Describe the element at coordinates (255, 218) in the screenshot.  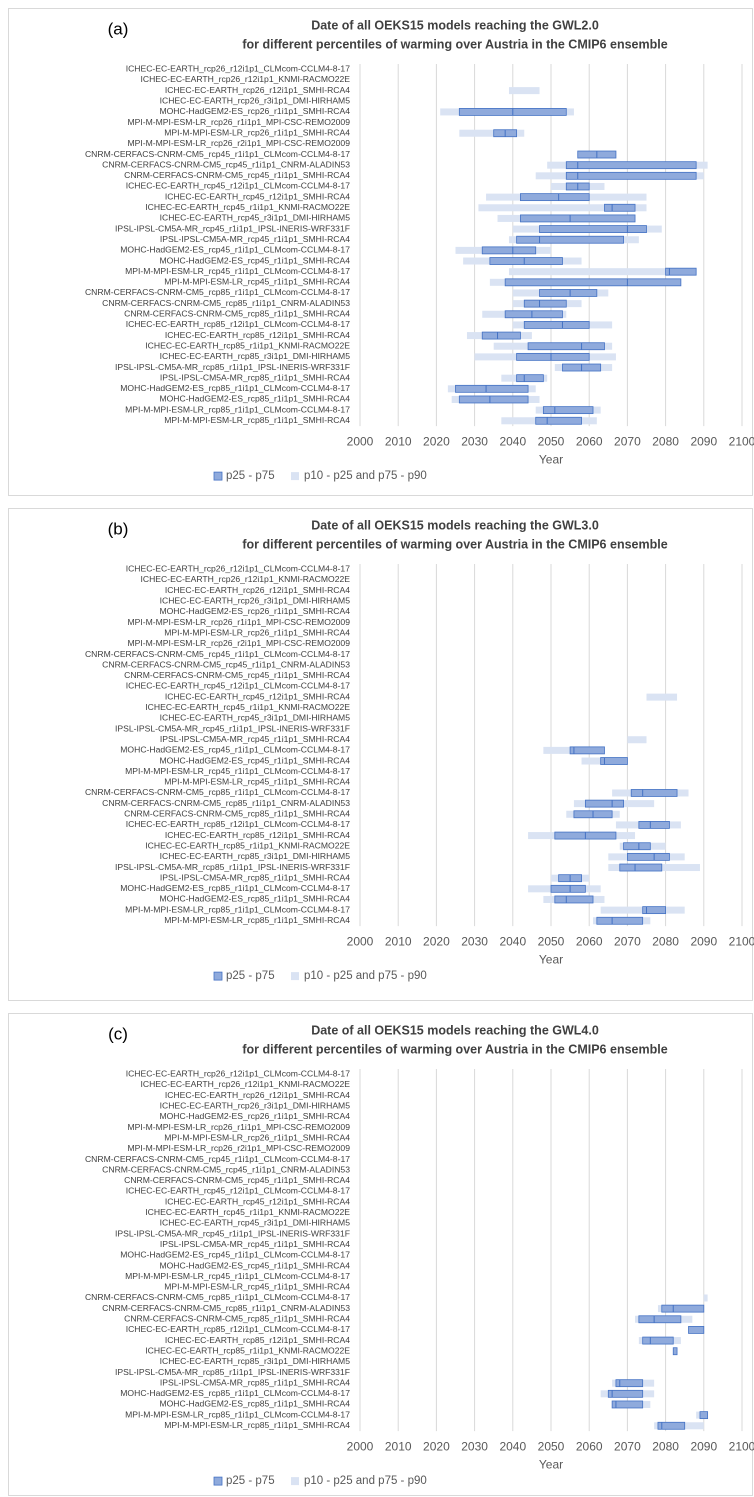
I see `category-label: ICHEC-EC-EARTH_rcp45_r3i1p1_DMI-HIRHAM5` at that location.